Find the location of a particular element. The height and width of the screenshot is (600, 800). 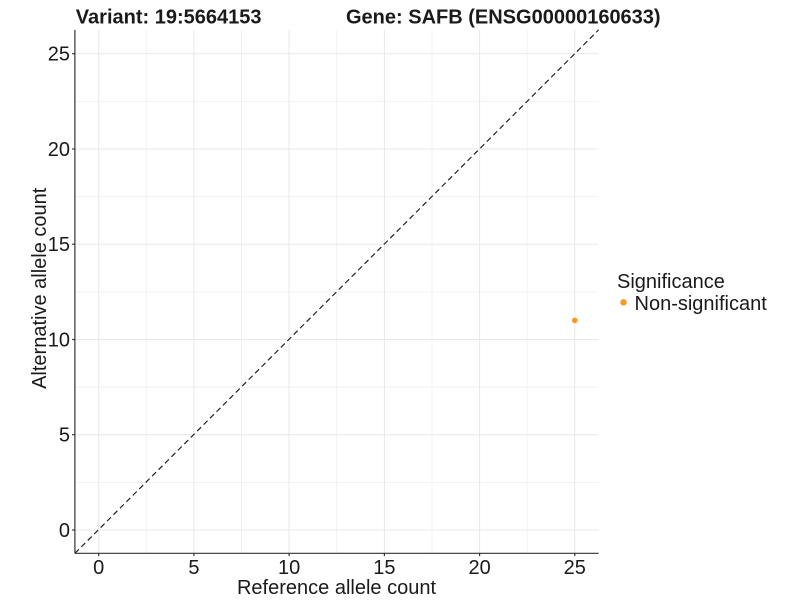

svg-text: Variant: 19:5664153 is located at coordinates (169, 17).